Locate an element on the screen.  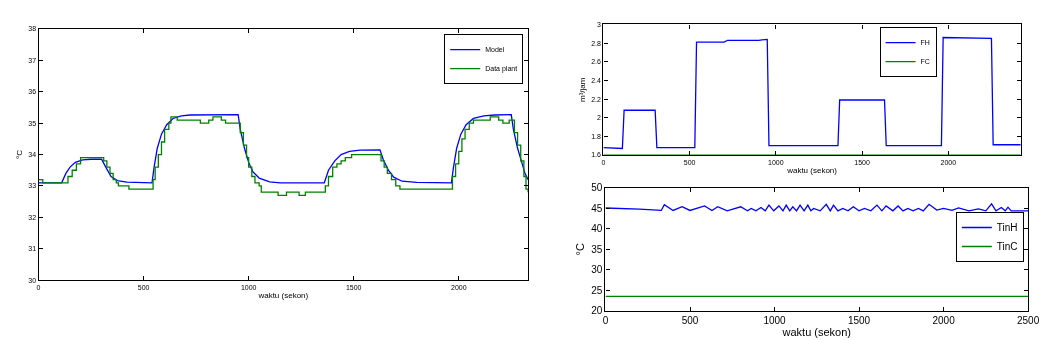
y-axis-title: m³/jam is located at coordinates (582, 89).